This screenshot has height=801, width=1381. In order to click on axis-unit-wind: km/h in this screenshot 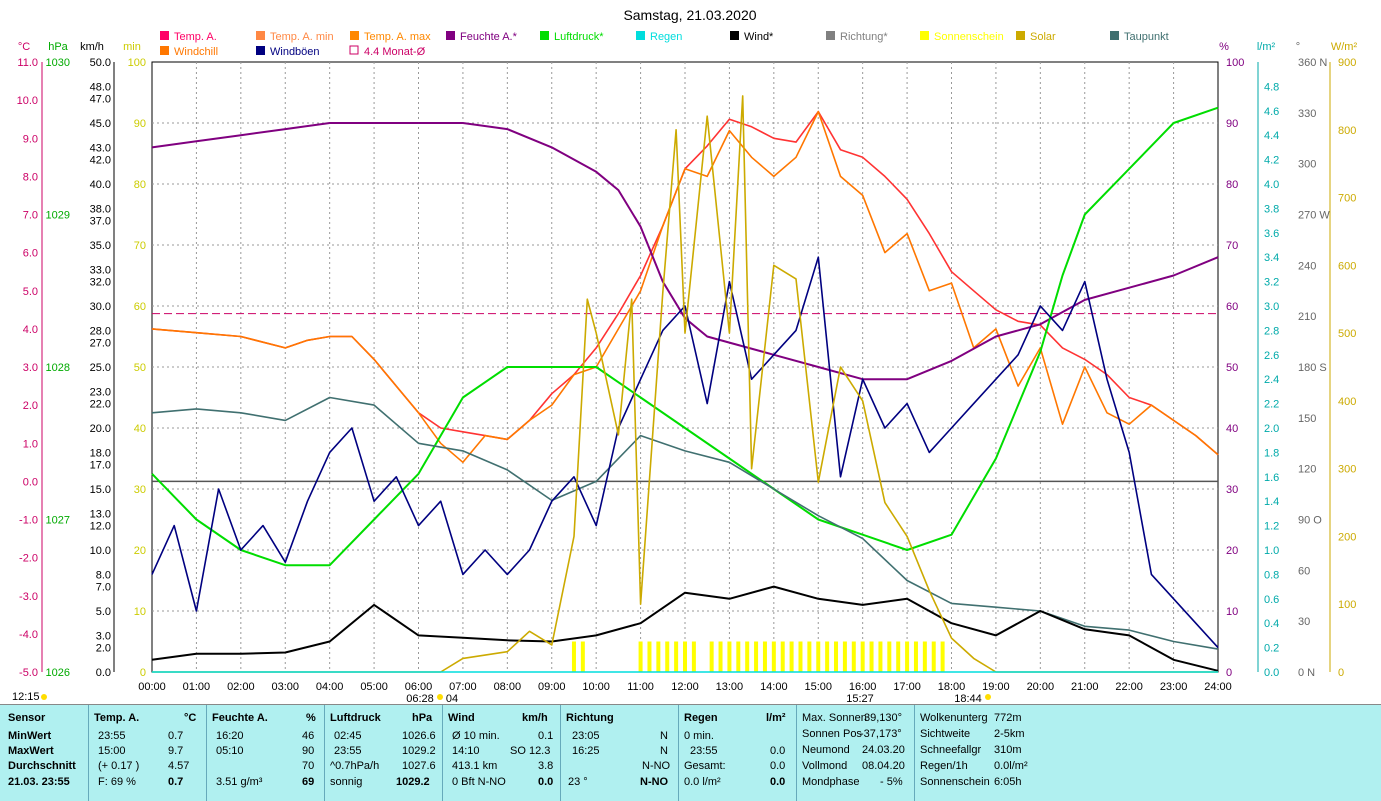, I will do `click(92, 47)`.